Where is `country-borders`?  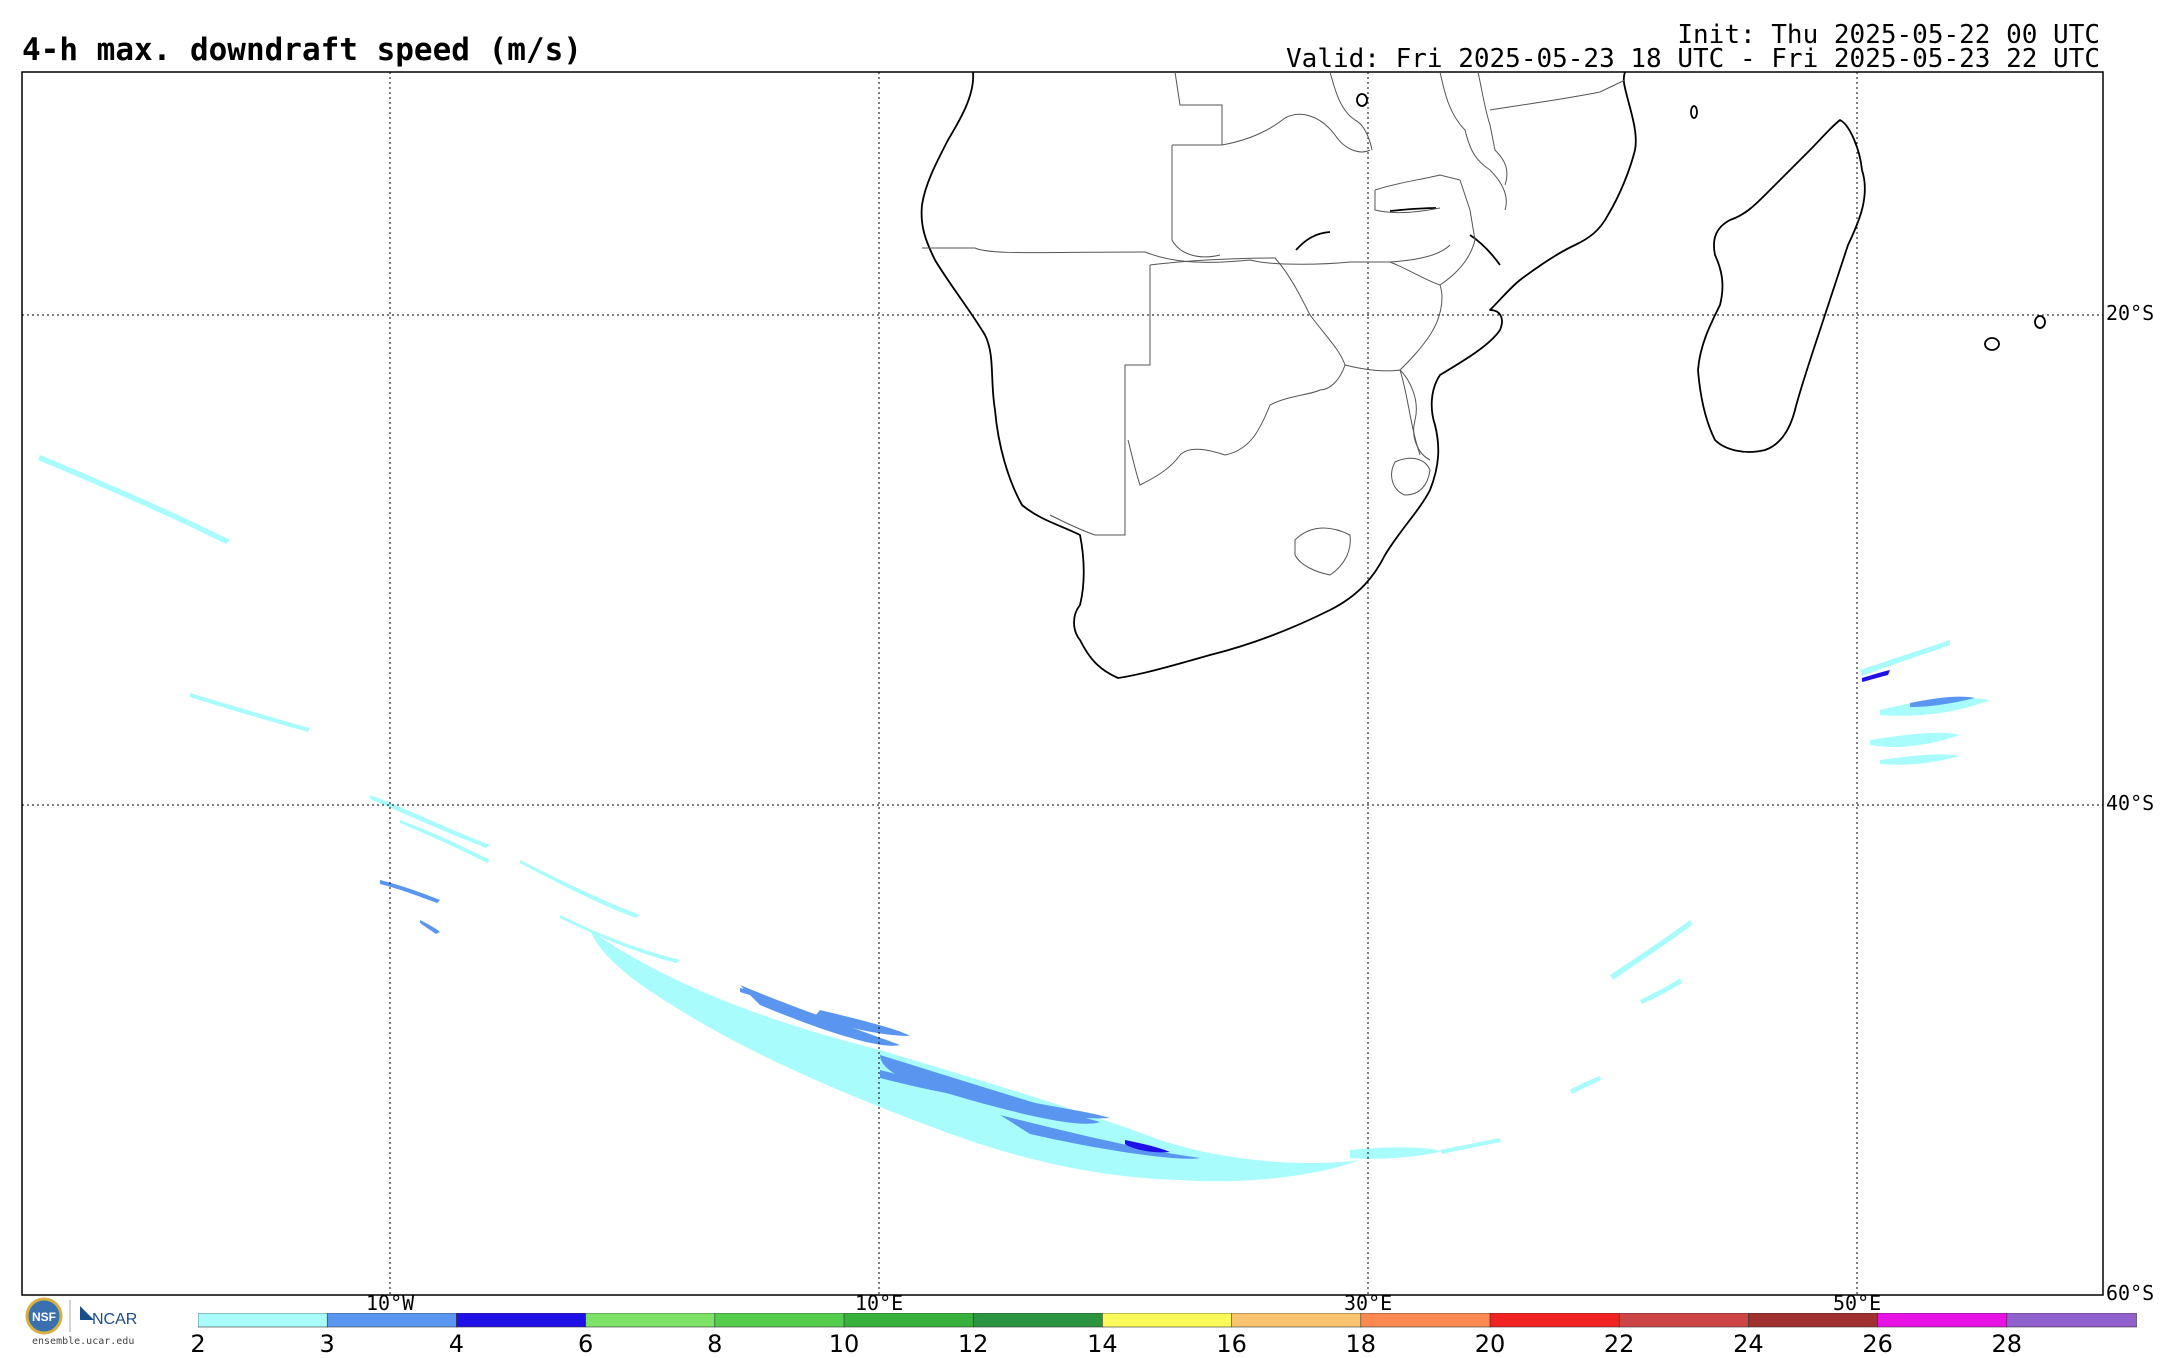
country-borders is located at coordinates (1274, 323).